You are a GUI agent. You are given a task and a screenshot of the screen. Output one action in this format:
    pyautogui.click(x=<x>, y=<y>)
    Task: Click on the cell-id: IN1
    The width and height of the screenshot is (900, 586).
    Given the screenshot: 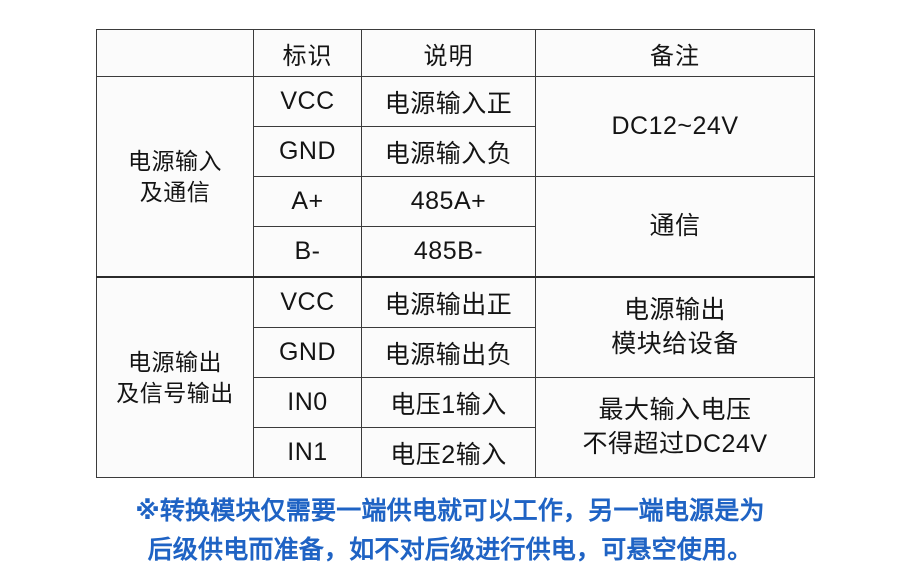 What is the action you would take?
    pyautogui.click(x=307, y=452)
    